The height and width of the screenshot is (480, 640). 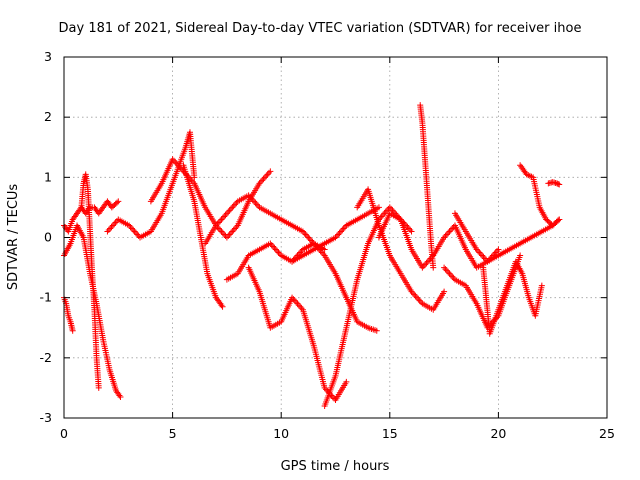 I want to click on series-sat-n, so click(x=438, y=240).